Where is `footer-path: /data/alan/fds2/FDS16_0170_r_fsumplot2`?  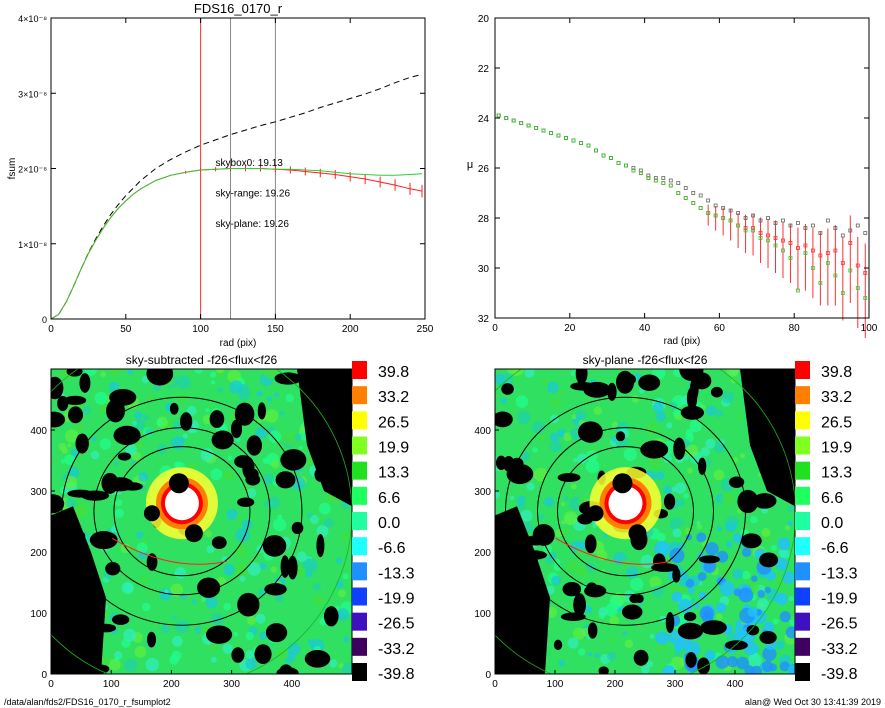
footer-path: /data/alan/fds2/FDS16_0170_r_fsumplot2 is located at coordinates (87, 702).